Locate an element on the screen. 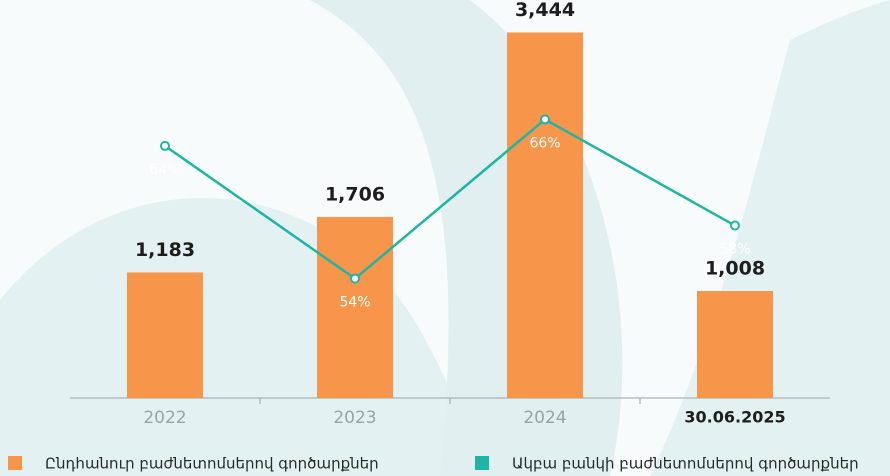 This screenshot has height=476, width=890. line-value-label: 66% is located at coordinates (544, 143).